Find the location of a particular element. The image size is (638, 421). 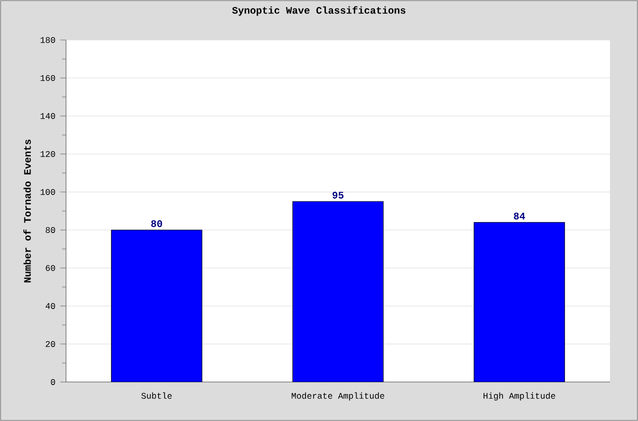

y-axis-title: Number of Tornado Events is located at coordinates (27, 211).